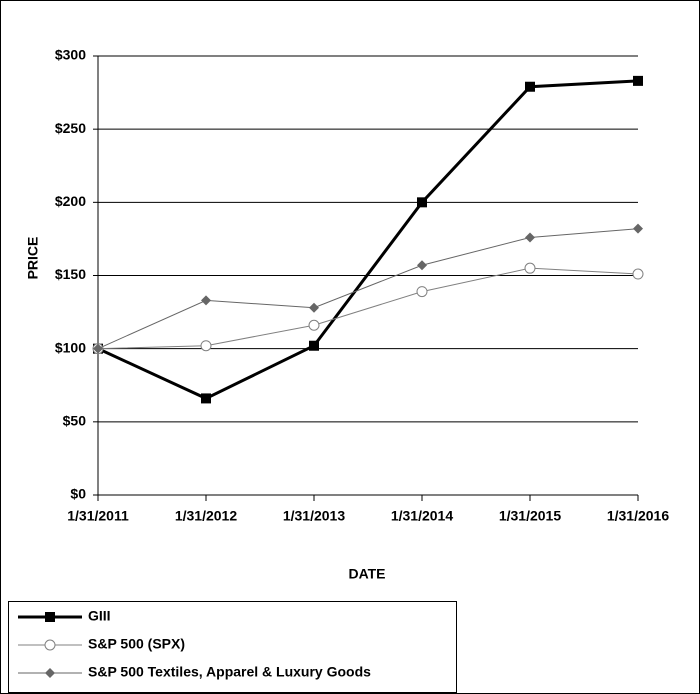  What do you see at coordinates (530, 516) in the screenshot?
I see `x-tick-label: 1/31/2015` at bounding box center [530, 516].